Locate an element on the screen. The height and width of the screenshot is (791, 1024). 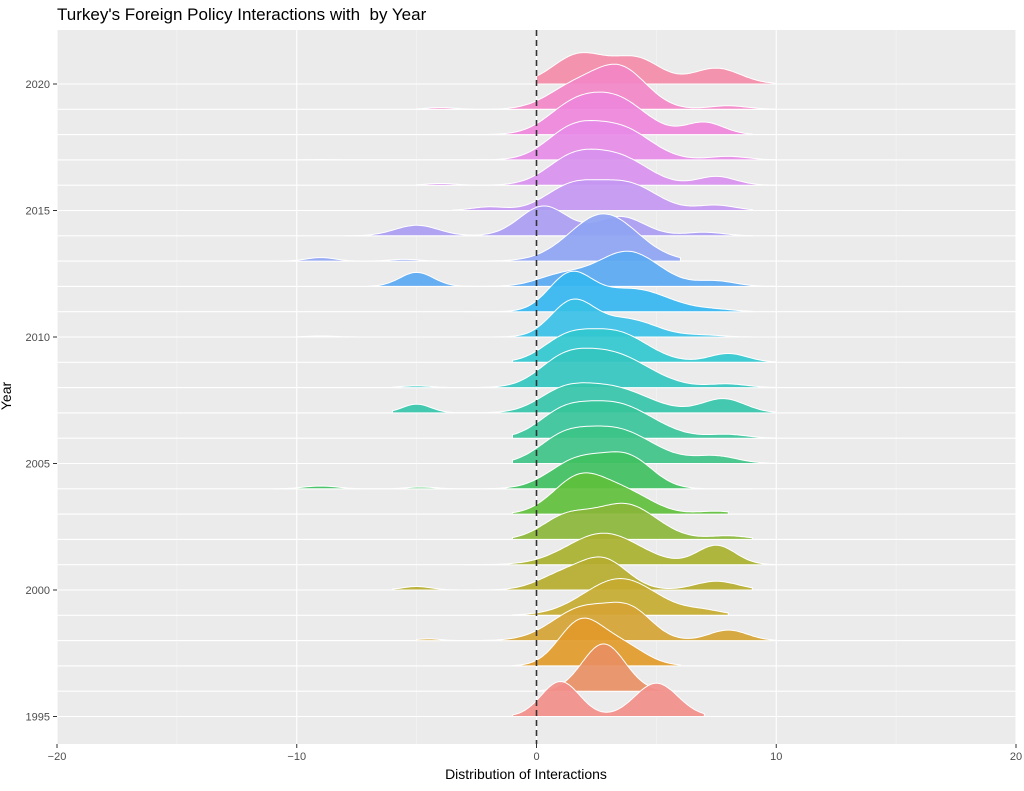
x-tick-label: −20 is located at coordinates (57, 757).